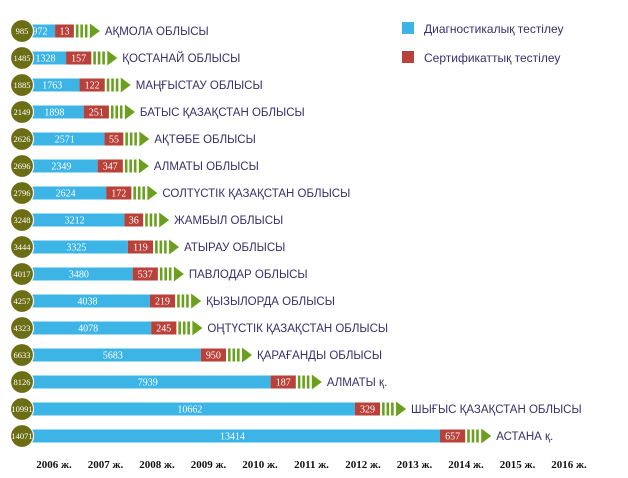  Describe the element at coordinates (76, 248) in the screenshot. I see `label-diagnostic: 3325` at that location.